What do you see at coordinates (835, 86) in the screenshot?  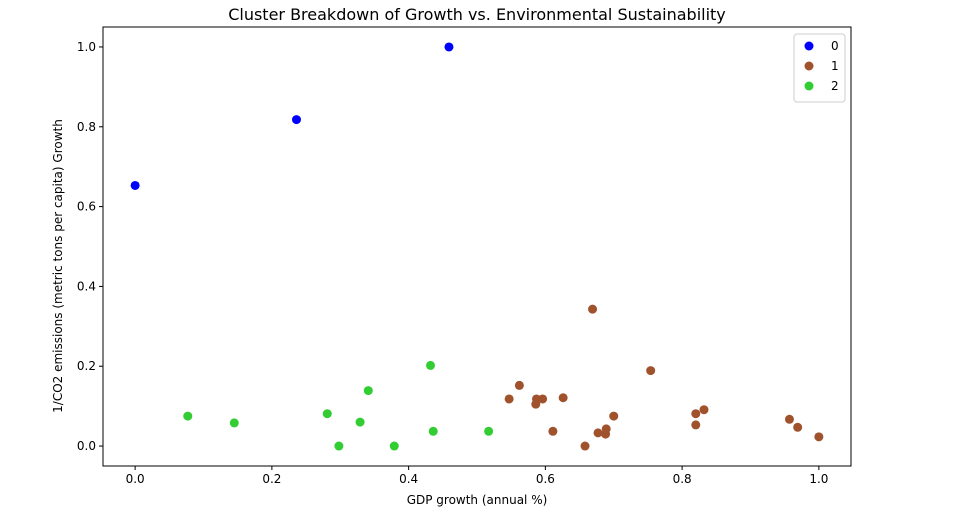 I see `legend-label: 2` at bounding box center [835, 86].